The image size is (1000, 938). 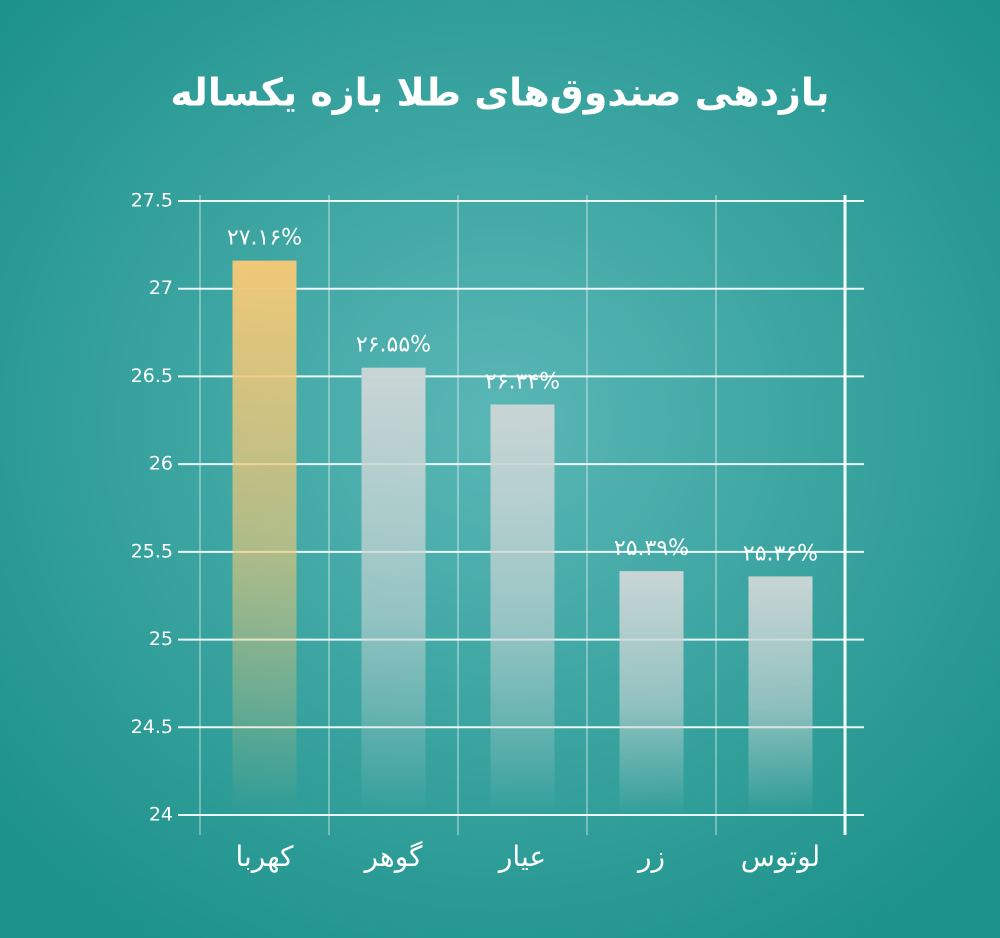 What do you see at coordinates (780, 553) in the screenshot?
I see `value-label: ۲۵.۳۶%` at bounding box center [780, 553].